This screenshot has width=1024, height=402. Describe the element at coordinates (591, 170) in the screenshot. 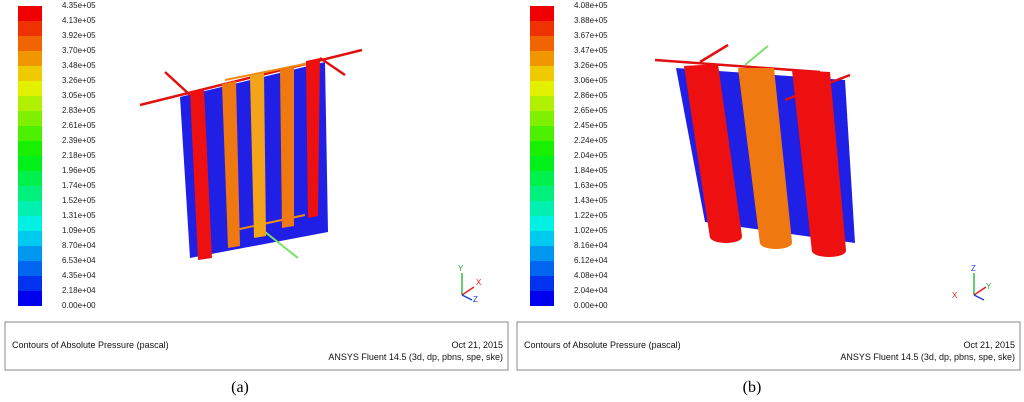

I see `legend-label: 1.84e+05` at that location.